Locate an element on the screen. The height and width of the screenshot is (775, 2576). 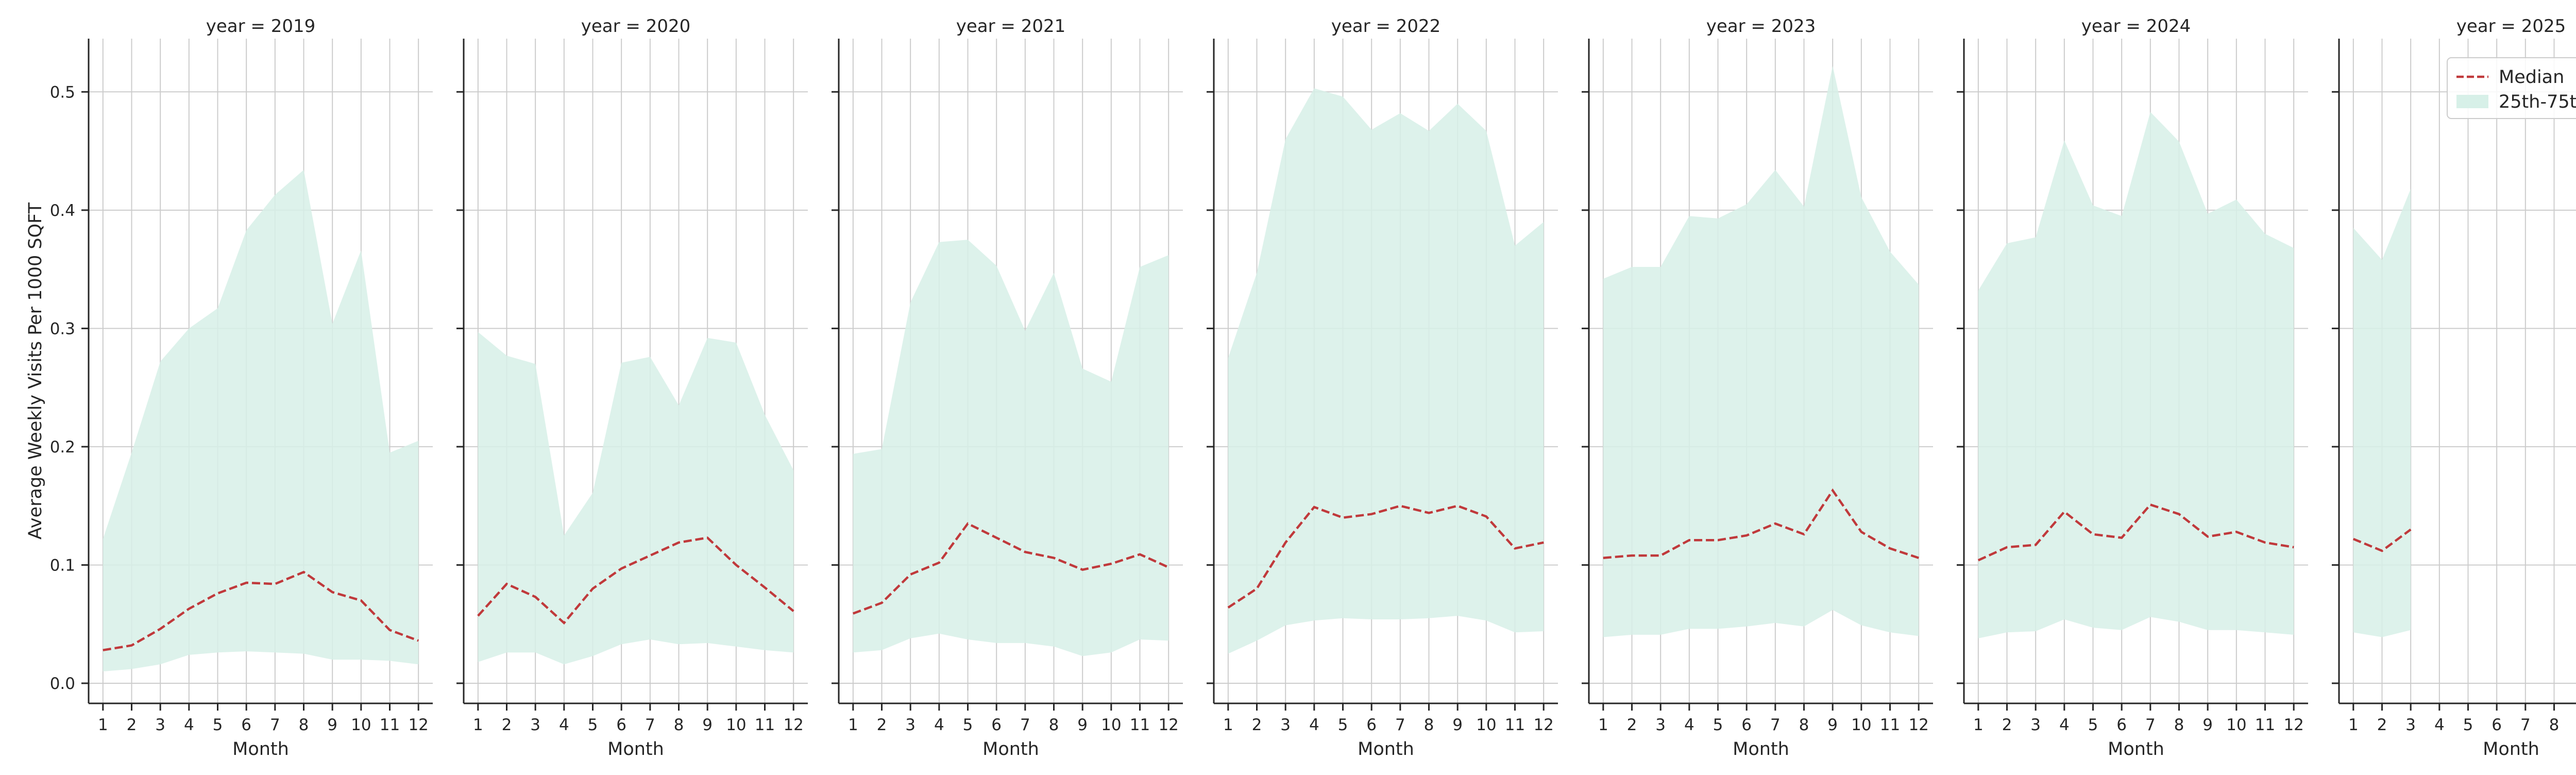
legend-median-label: Median is located at coordinates (2531, 77).